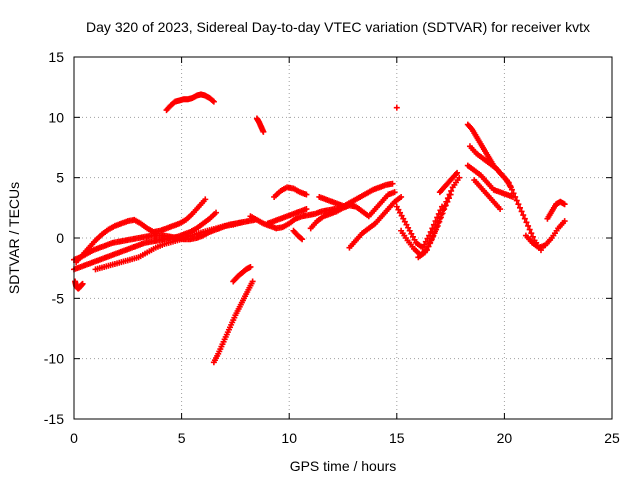  What do you see at coordinates (505, 438) in the screenshot?
I see `x-tick-label: 20` at bounding box center [505, 438].